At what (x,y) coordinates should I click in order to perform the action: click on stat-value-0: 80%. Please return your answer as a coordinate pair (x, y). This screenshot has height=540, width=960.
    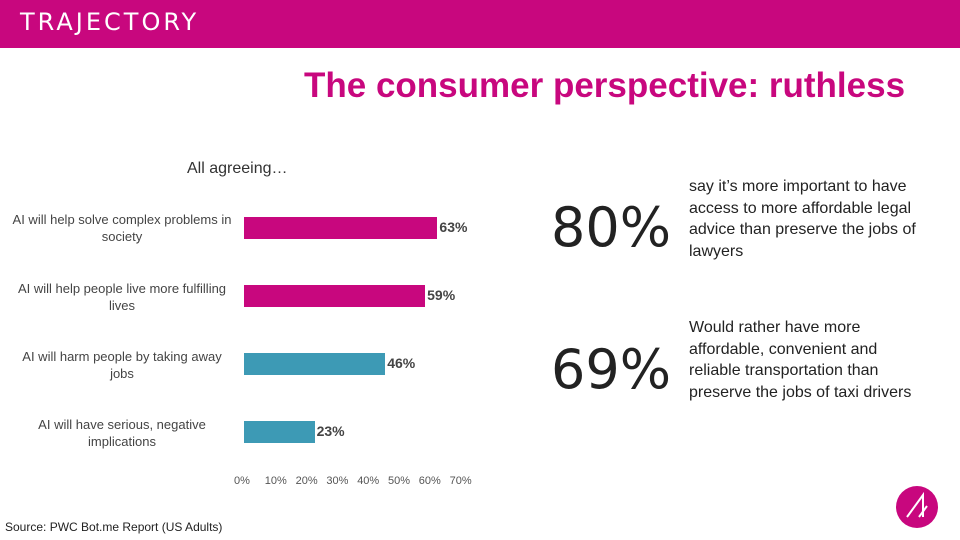
    Looking at the image, I should click on (611, 227).